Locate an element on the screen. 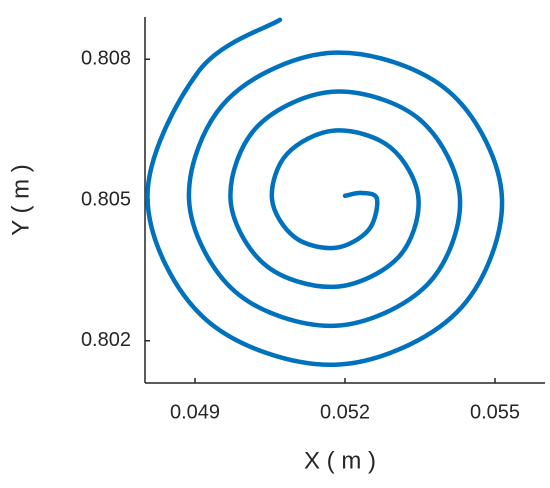 The width and height of the screenshot is (550, 488). y-axis-label: Y ( m ) is located at coordinates (20, 200).